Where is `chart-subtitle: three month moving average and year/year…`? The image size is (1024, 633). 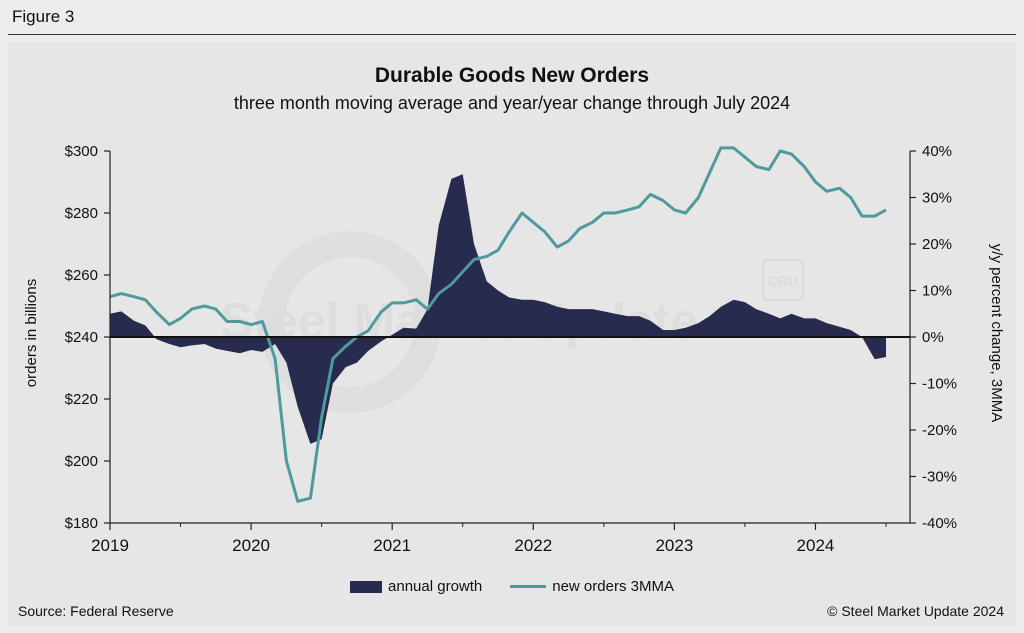 chart-subtitle: three month moving average and year/year… is located at coordinates (512, 103).